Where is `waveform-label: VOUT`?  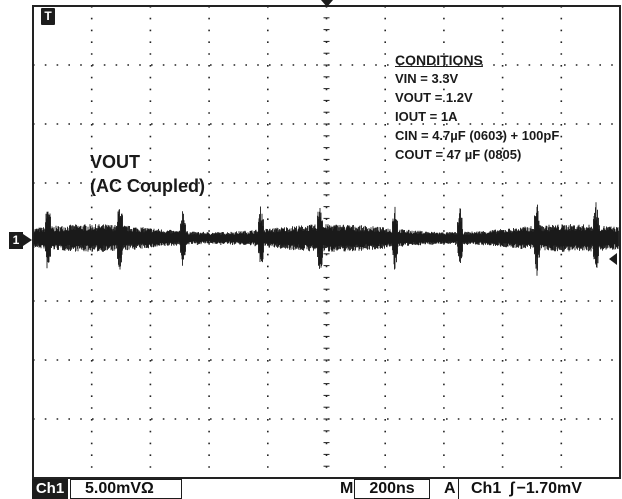 waveform-label: VOUT is located at coordinates (115, 162).